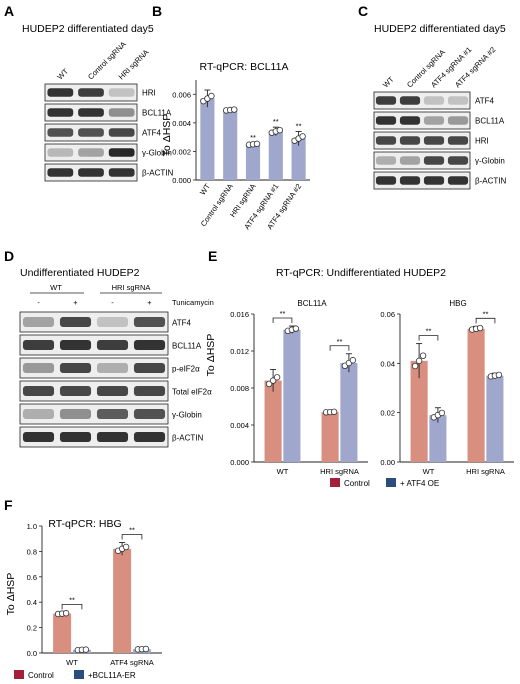 This screenshot has height=684, width=520. What do you see at coordinates (186, 369) in the screenshot?
I see `blot-row-label-p-eif2: p-eIF2α` at bounding box center [186, 369].